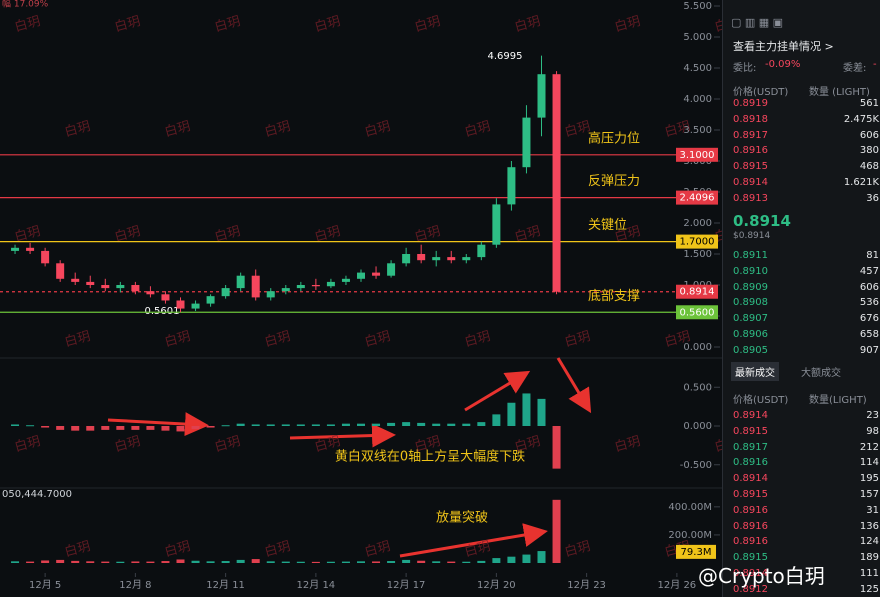 The height and width of the screenshot is (597, 880). What do you see at coordinates (462, 518) in the screenshot?
I see `volume-note: 放量突破` at bounding box center [462, 518].